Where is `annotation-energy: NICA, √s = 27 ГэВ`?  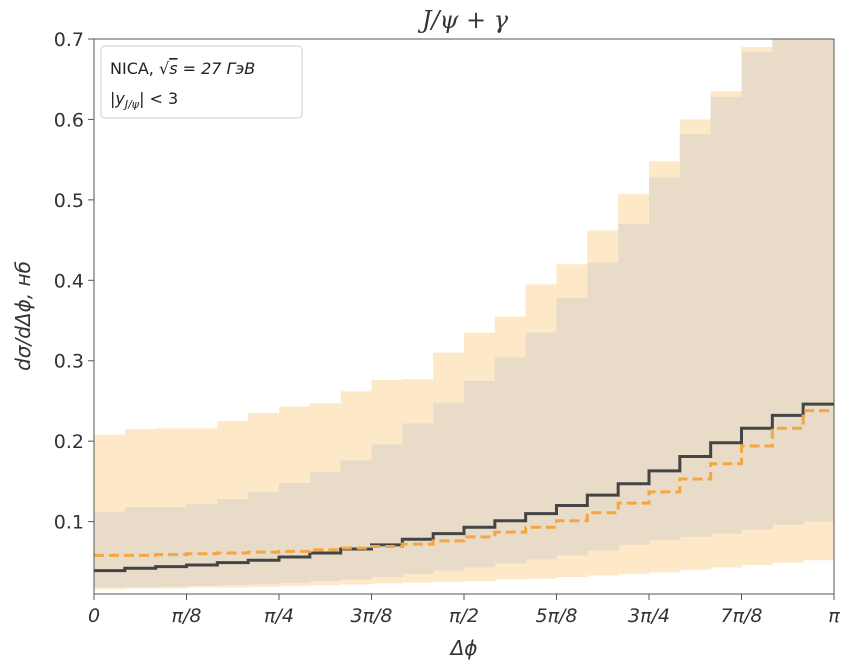 annotation-energy: NICA, √s = 27 ГэВ is located at coordinates (182, 68).